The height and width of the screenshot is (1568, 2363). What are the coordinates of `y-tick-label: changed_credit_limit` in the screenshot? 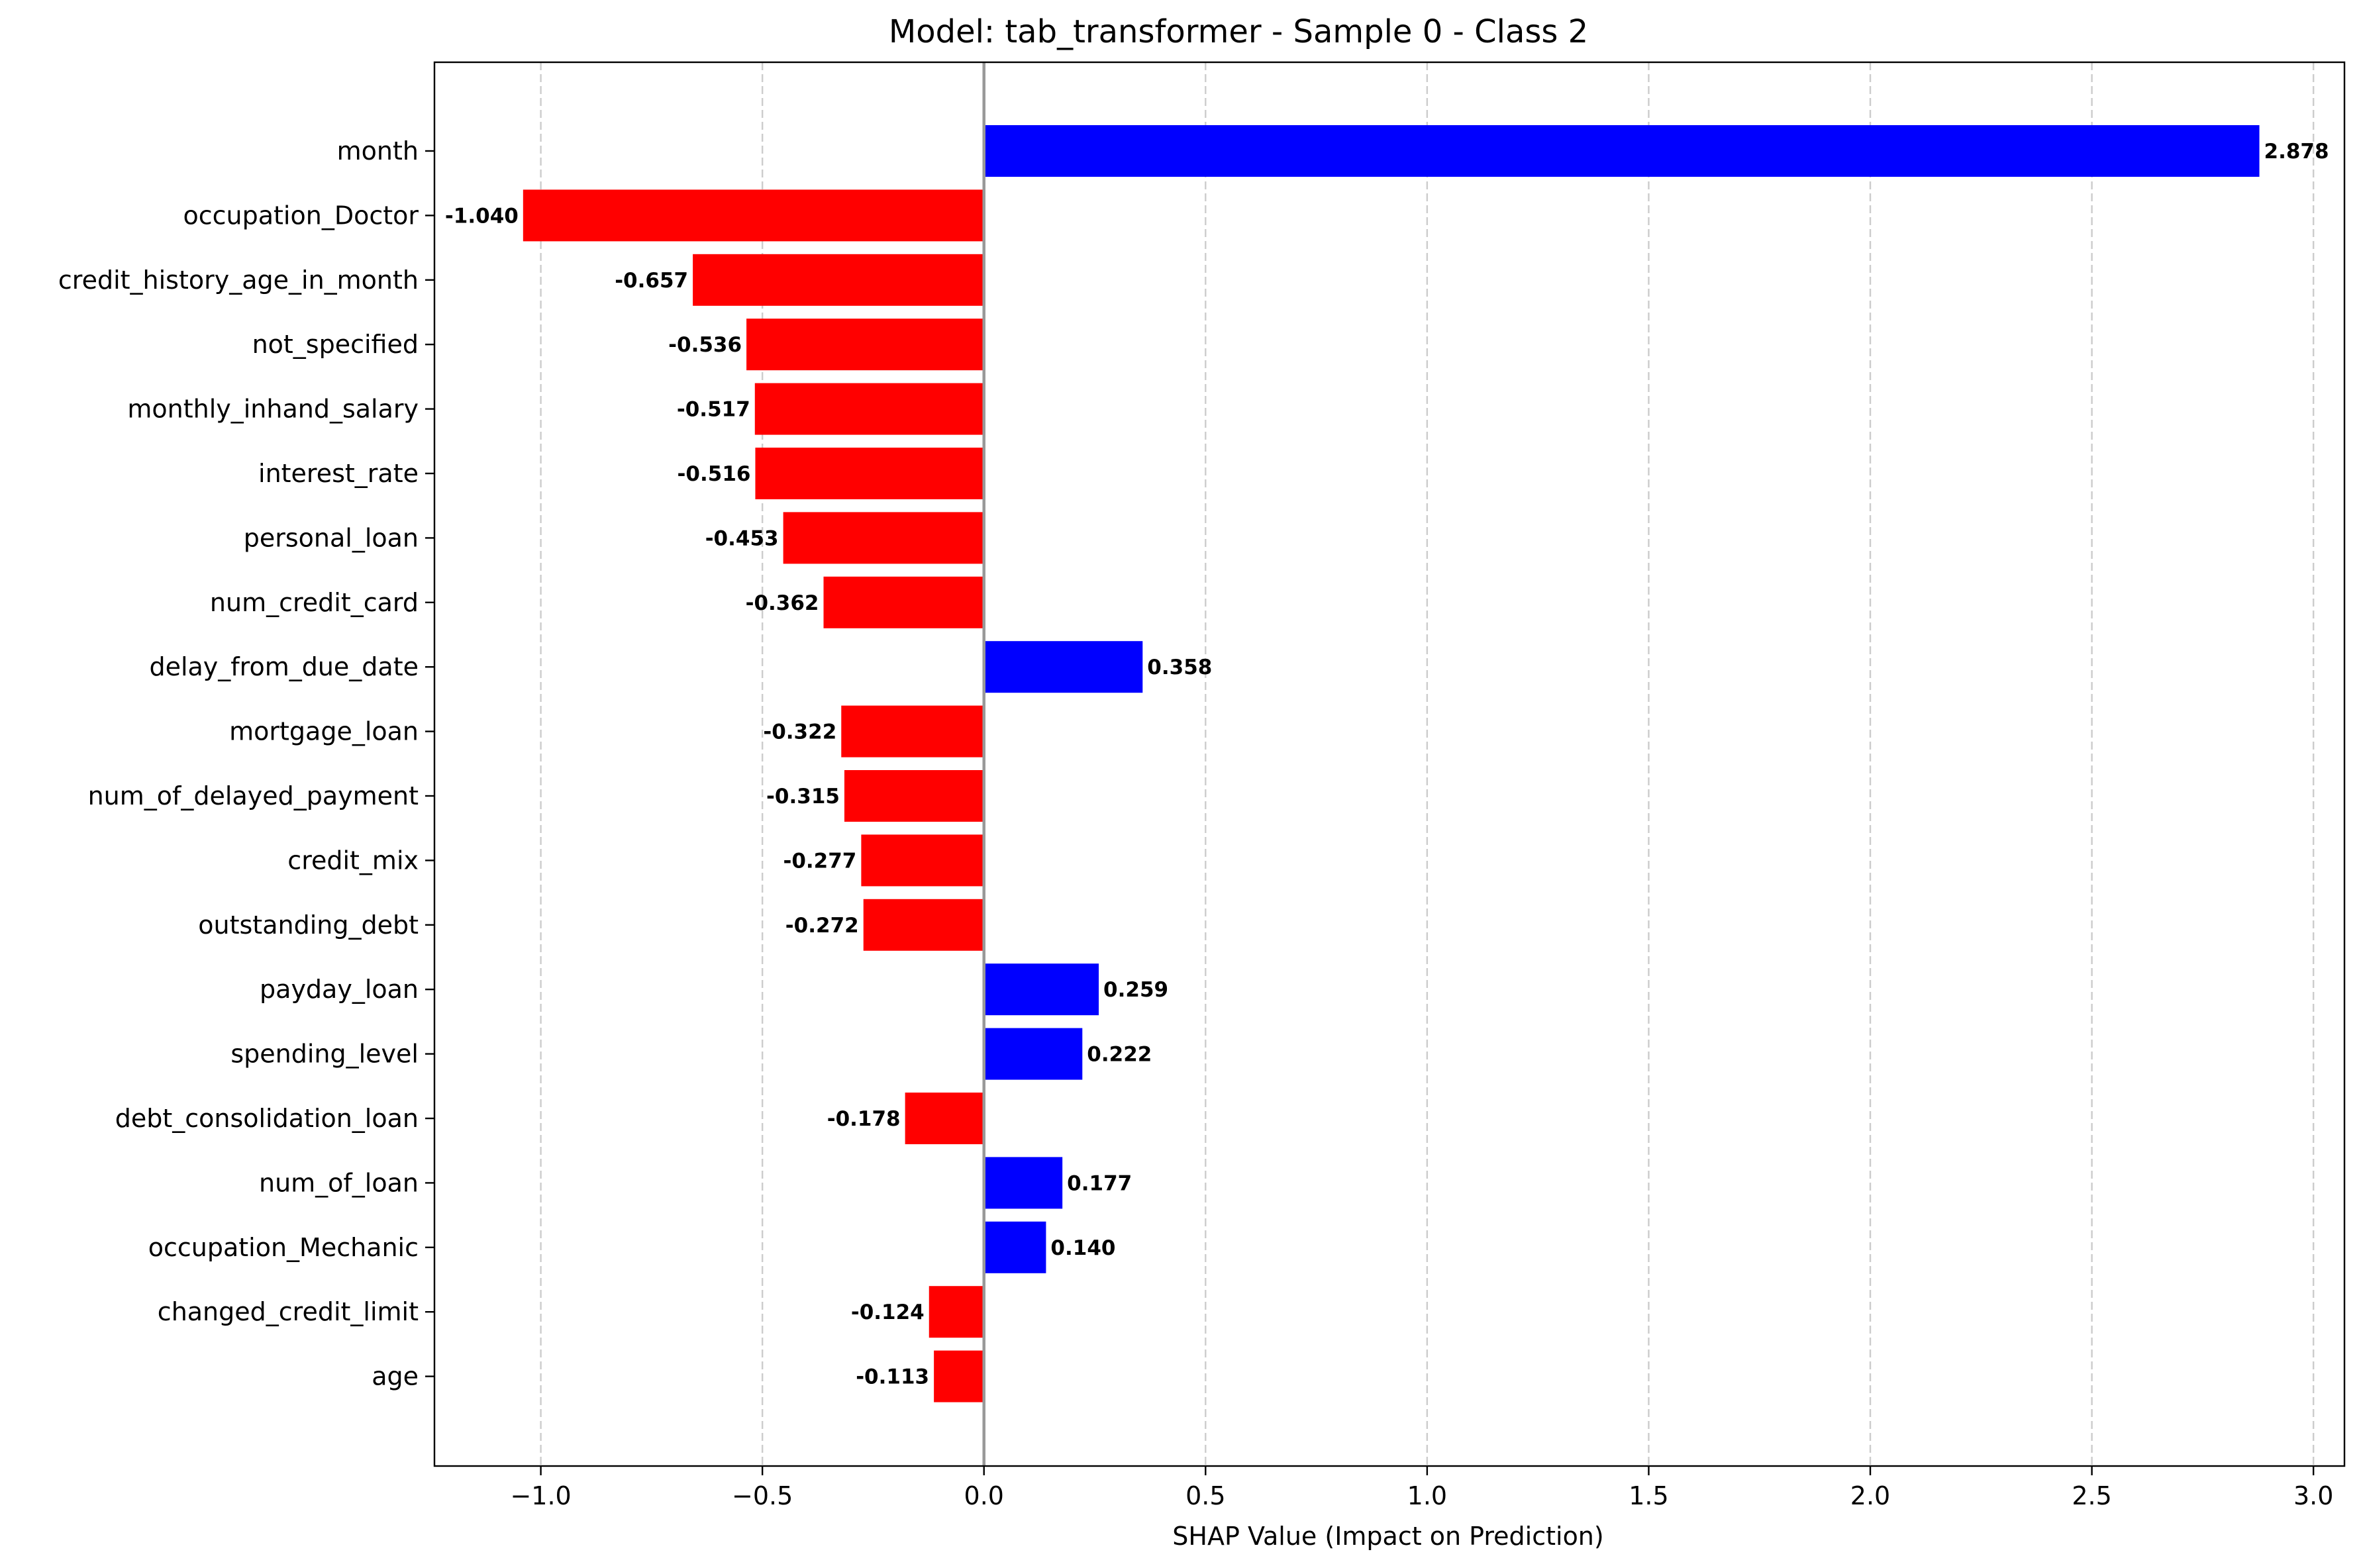 It's located at (288, 1311).